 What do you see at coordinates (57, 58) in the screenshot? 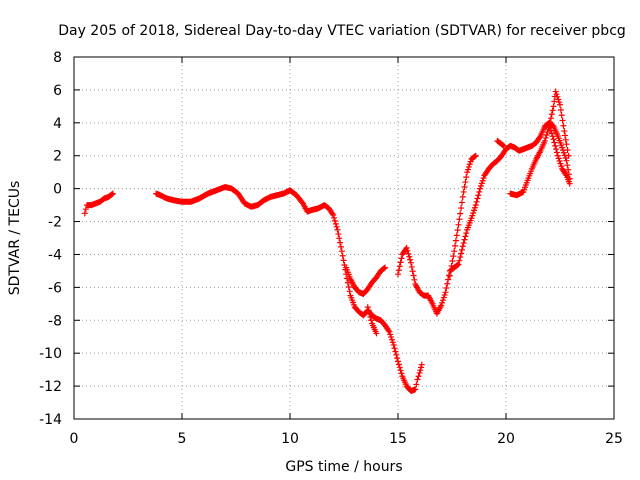
I see `y-tick-label: 8` at bounding box center [57, 58].